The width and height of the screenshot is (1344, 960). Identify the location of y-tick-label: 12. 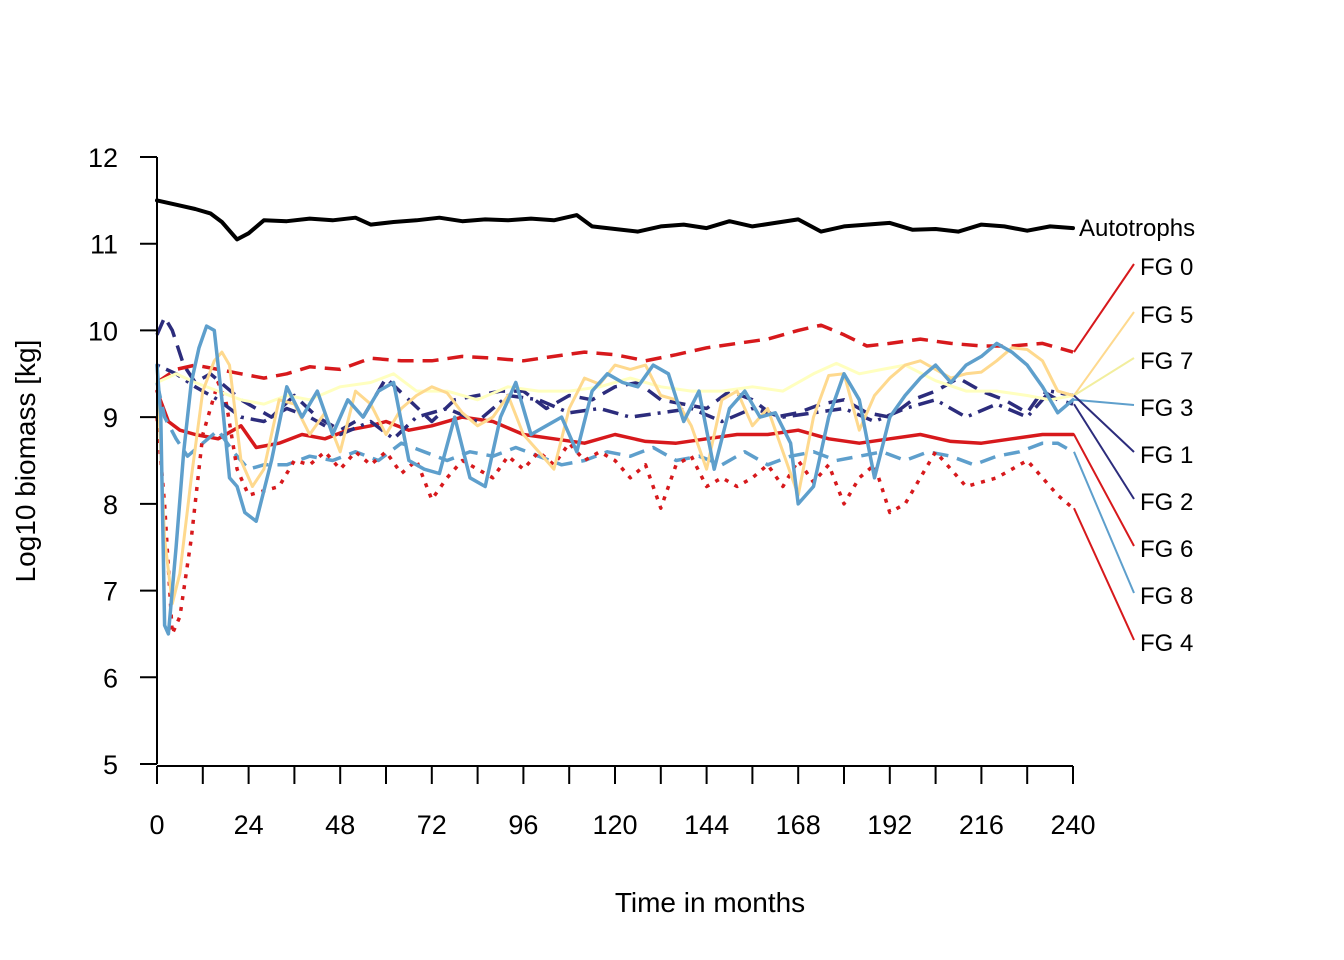
(103, 158).